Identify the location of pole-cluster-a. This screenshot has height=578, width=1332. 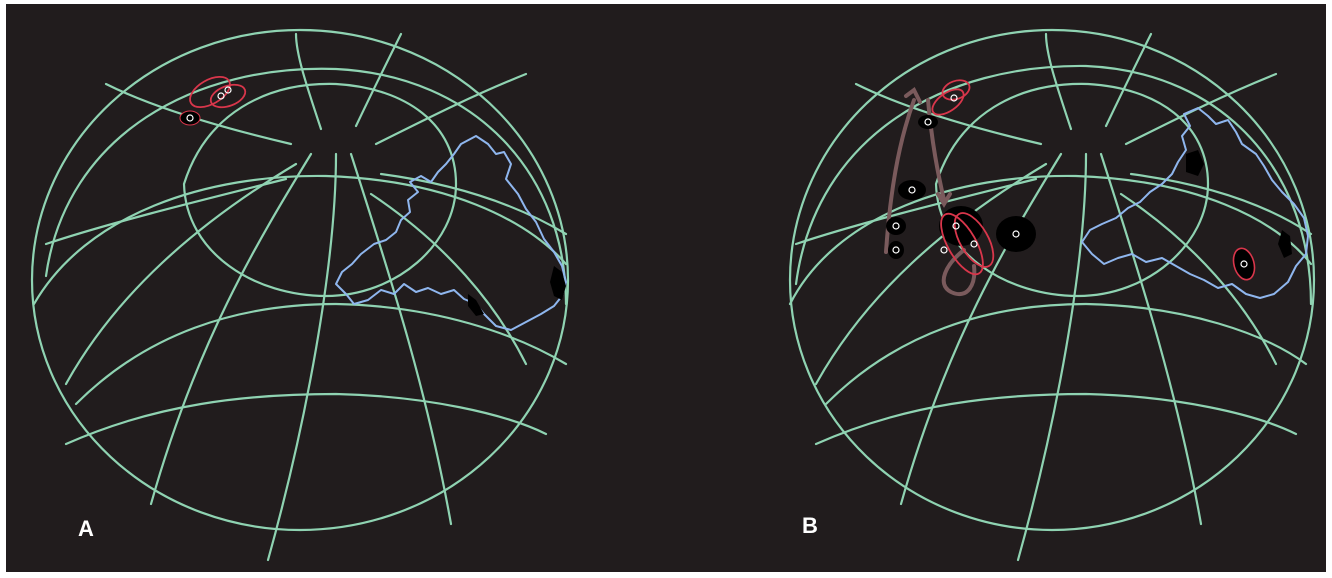
(213, 100).